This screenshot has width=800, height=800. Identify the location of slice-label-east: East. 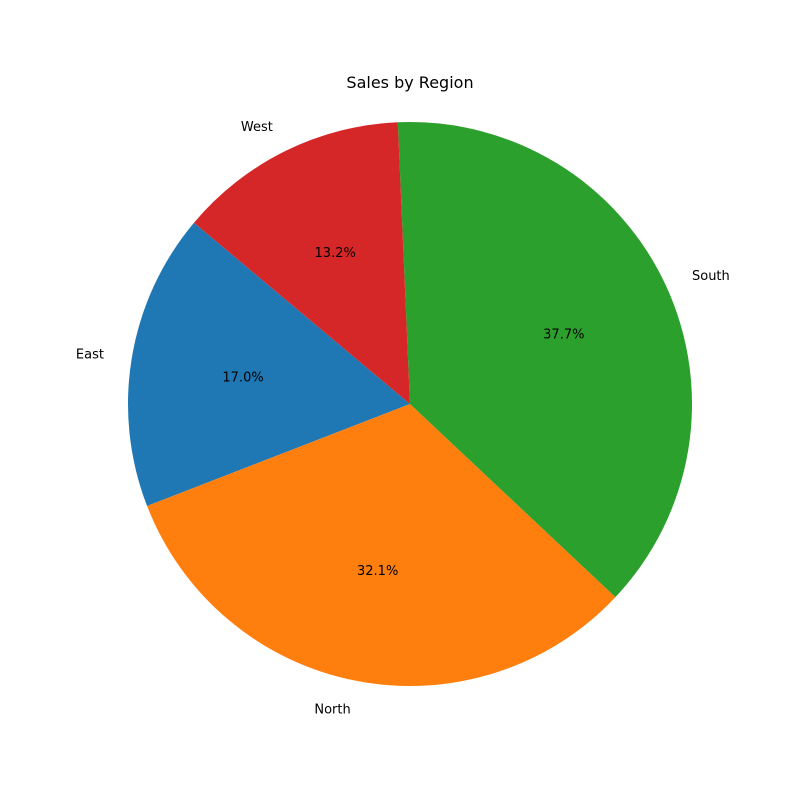
(90, 354).